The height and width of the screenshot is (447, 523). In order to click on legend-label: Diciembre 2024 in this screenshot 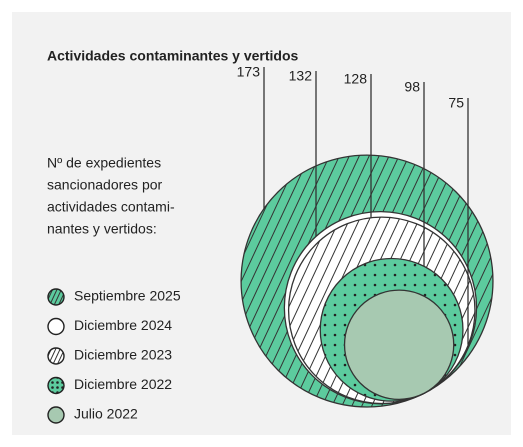, I will do `click(123, 325)`.